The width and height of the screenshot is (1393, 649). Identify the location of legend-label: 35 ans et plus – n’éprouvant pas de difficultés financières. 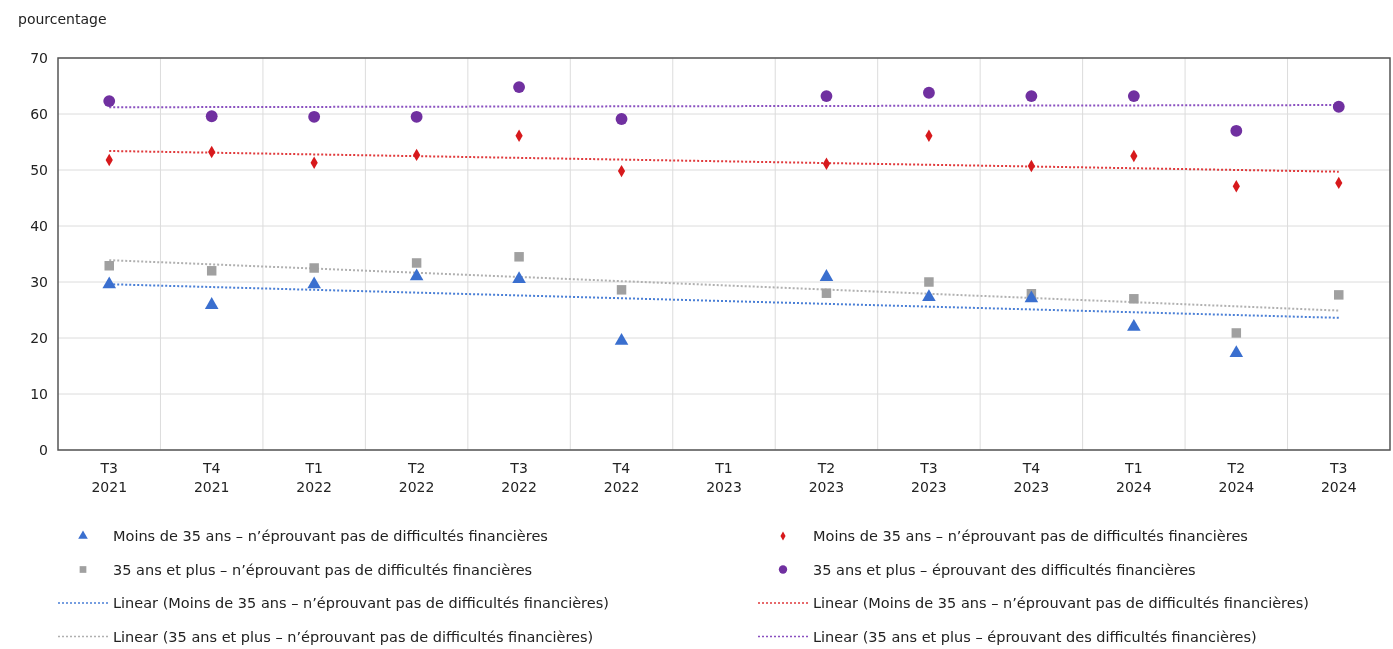
(323, 569).